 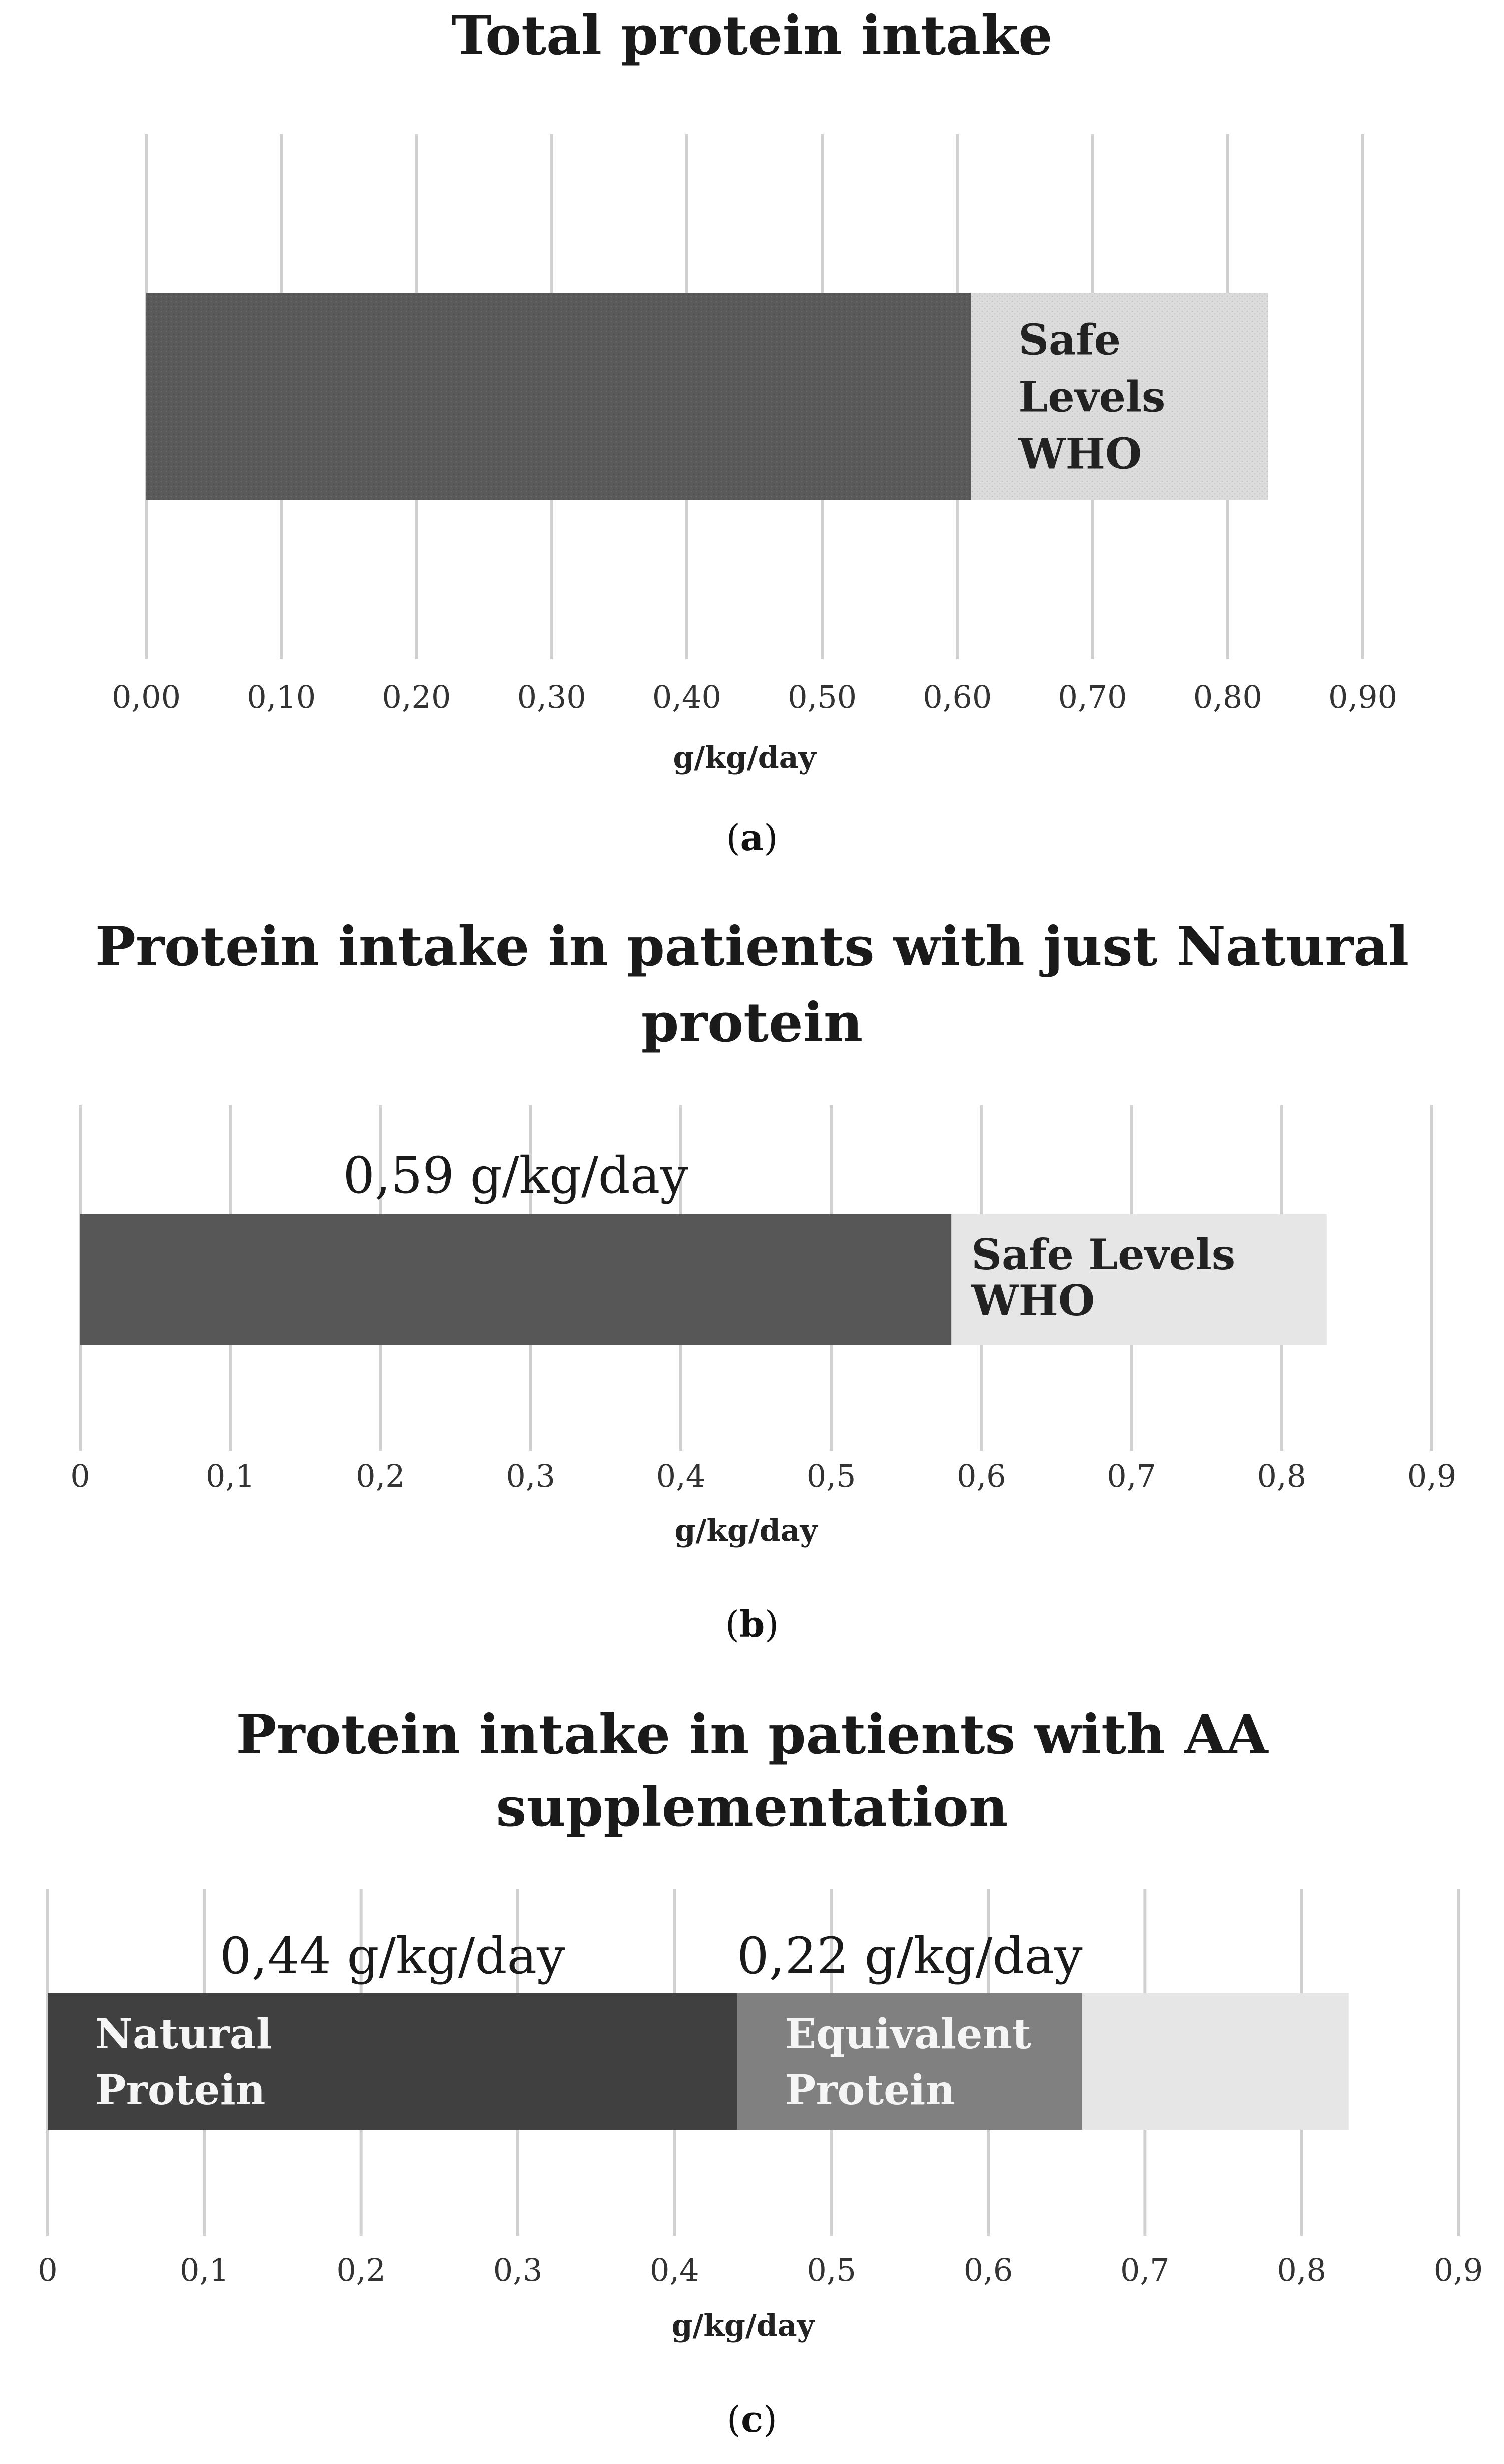 I want to click on chart-title-line: protein, so click(x=752, y=1022).